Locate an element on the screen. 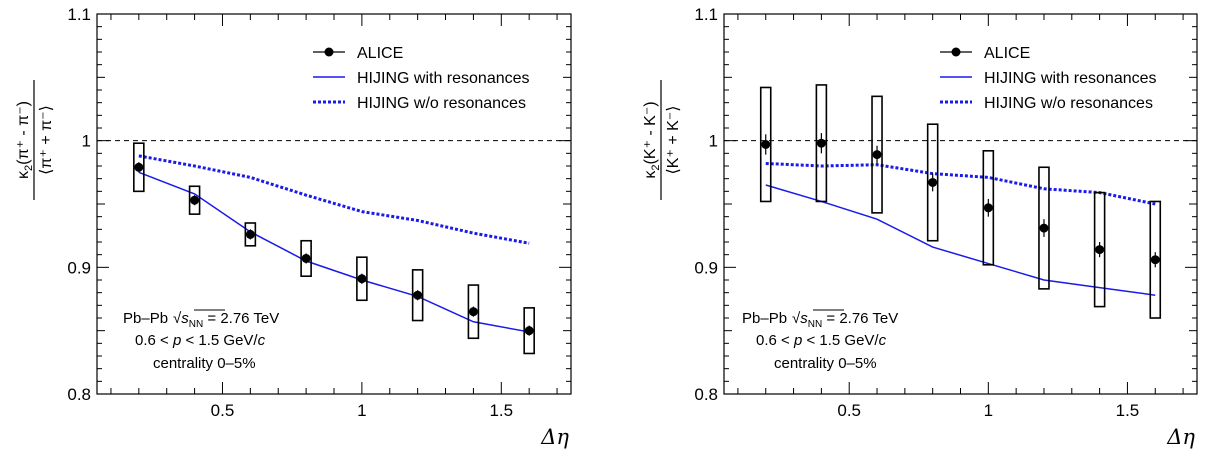 The height and width of the screenshot is (451, 1212). svg-text: κ2(π⁺ - π⁻) is located at coordinates (25, 140).